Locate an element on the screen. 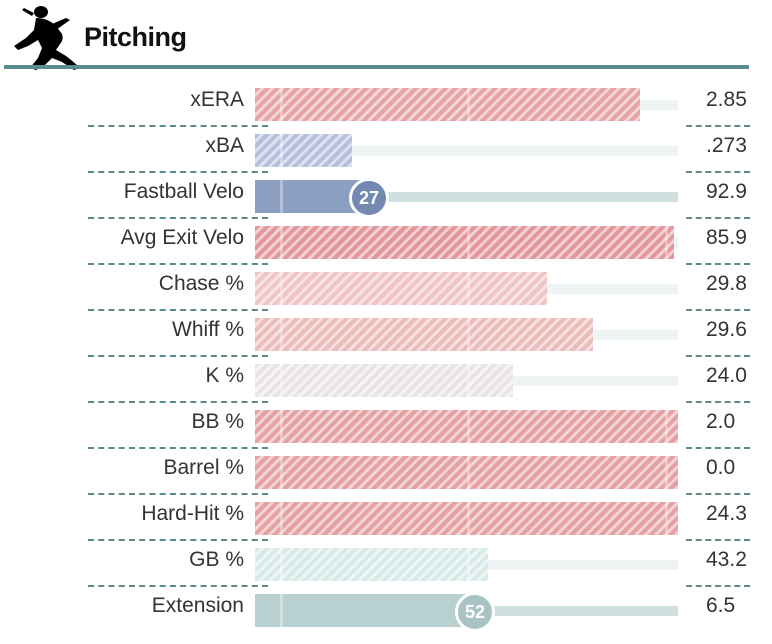  metric-value: 2.85 is located at coordinates (726, 99).